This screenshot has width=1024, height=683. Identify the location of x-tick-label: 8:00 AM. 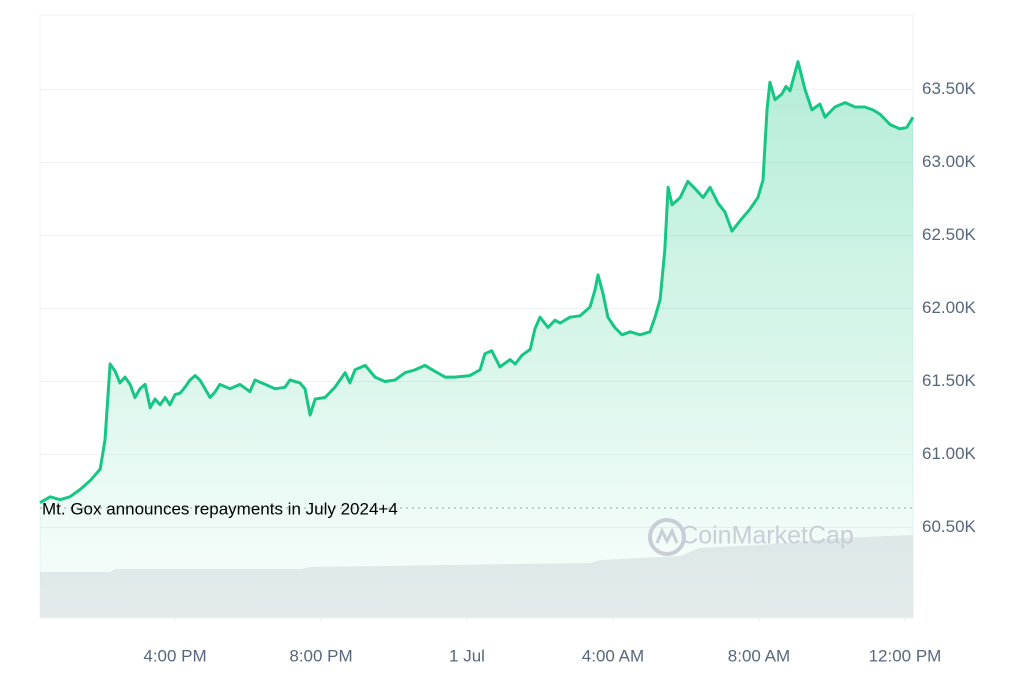
(759, 655).